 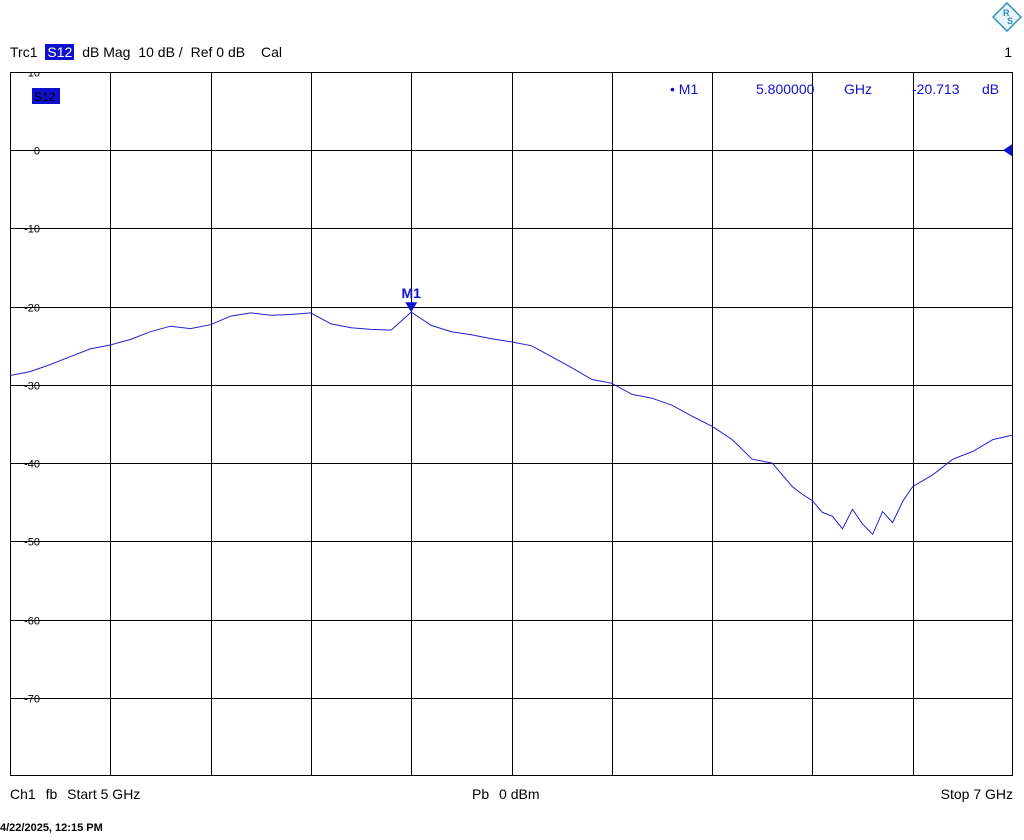 I want to click on trace-badge-box, so click(x=46, y=96).